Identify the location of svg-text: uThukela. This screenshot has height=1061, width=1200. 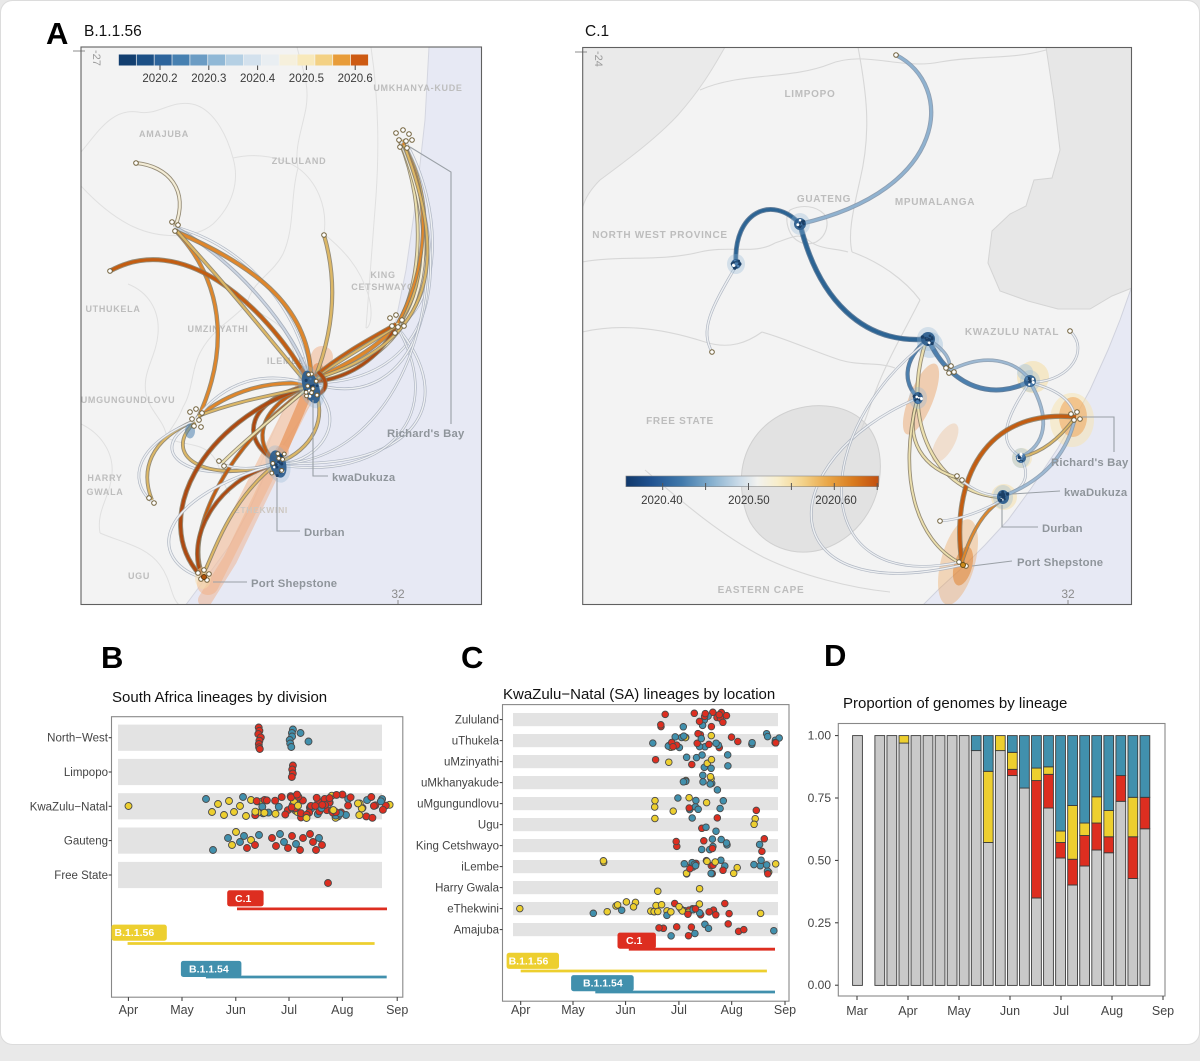
(476, 742).